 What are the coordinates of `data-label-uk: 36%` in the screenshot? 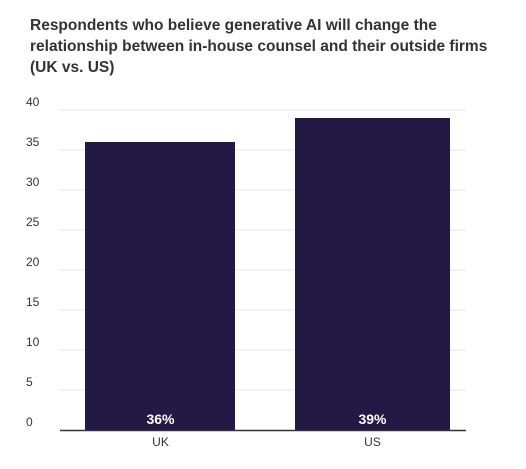 It's located at (160, 419).